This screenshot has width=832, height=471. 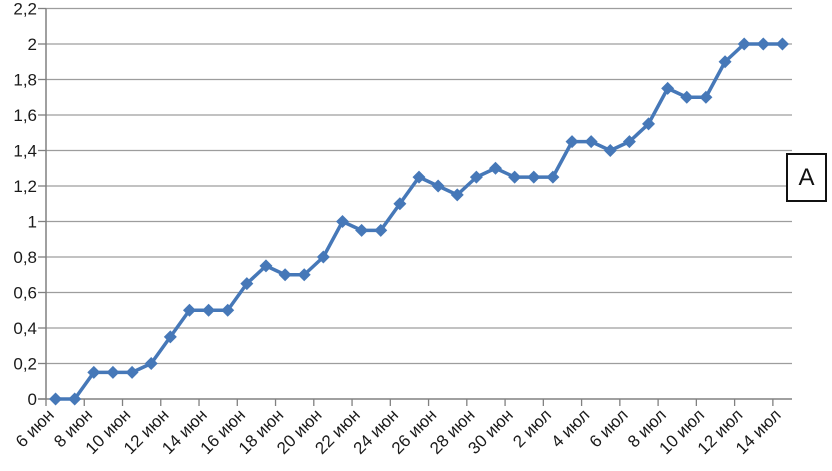 I want to click on y-tick-label: 1,2, so click(x=25, y=186).